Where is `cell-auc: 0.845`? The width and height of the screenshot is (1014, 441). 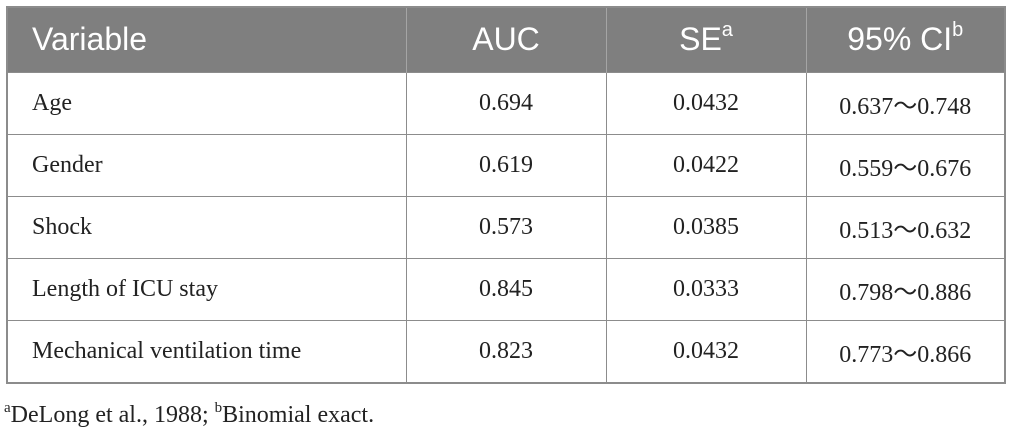
cell-auc: 0.845 is located at coordinates (505, 288).